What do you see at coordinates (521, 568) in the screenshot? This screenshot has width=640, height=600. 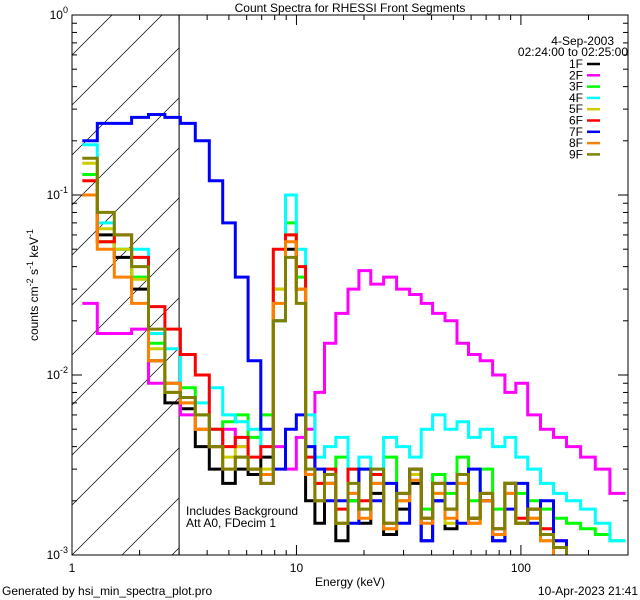 I see `x-tick-label: 100` at bounding box center [521, 568].